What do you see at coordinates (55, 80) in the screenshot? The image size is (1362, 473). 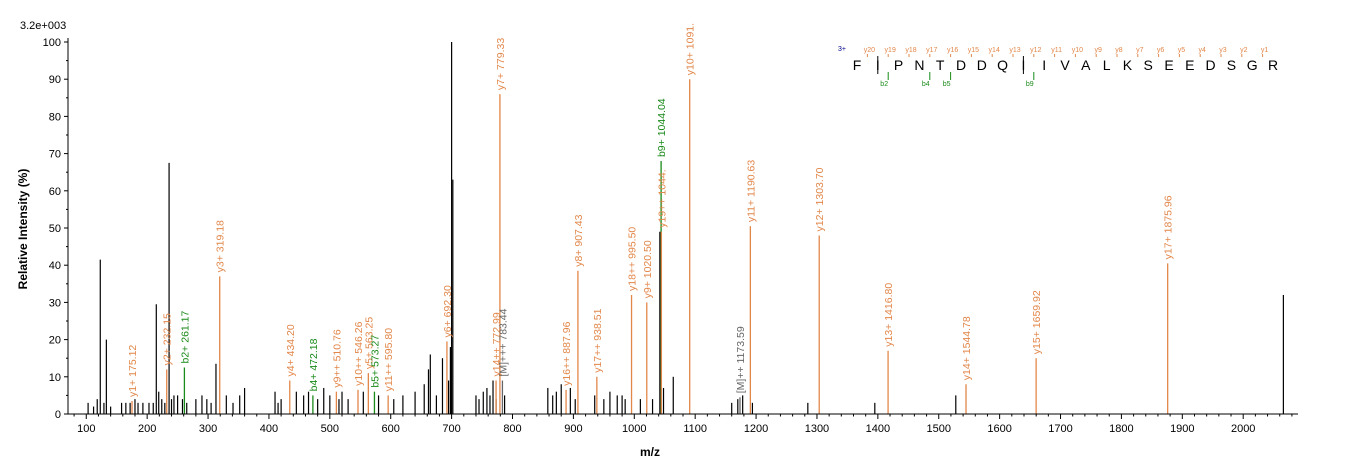 I see `y-tick-label: 90` at bounding box center [55, 80].